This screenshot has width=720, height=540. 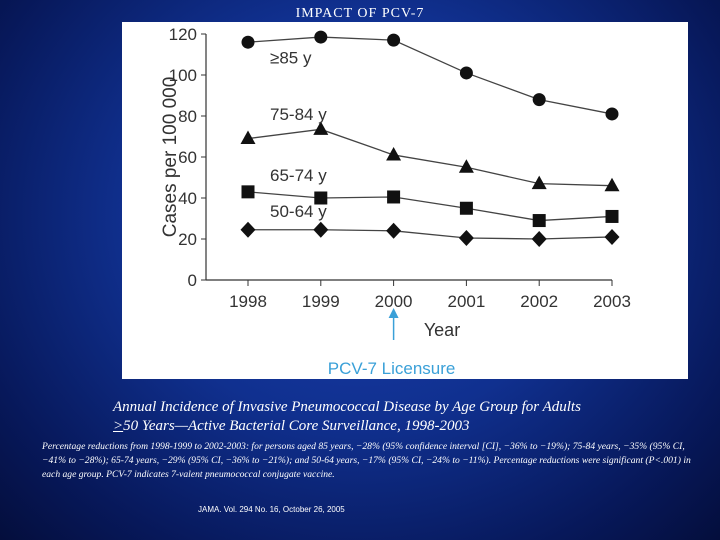 What do you see at coordinates (271, 509) in the screenshot?
I see `citation: JAMA. Vol. 294 No. 16, October 26, 2005` at bounding box center [271, 509].